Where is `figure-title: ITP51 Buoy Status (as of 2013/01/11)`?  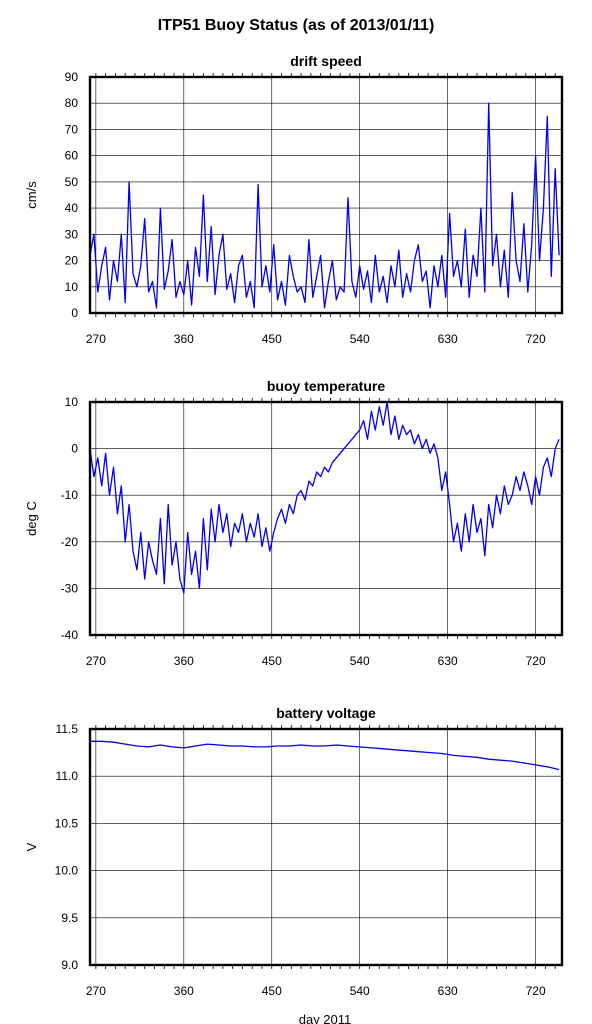
figure-title: ITP51 Buoy Status (as of 2013/01/11) is located at coordinates (296, 25).